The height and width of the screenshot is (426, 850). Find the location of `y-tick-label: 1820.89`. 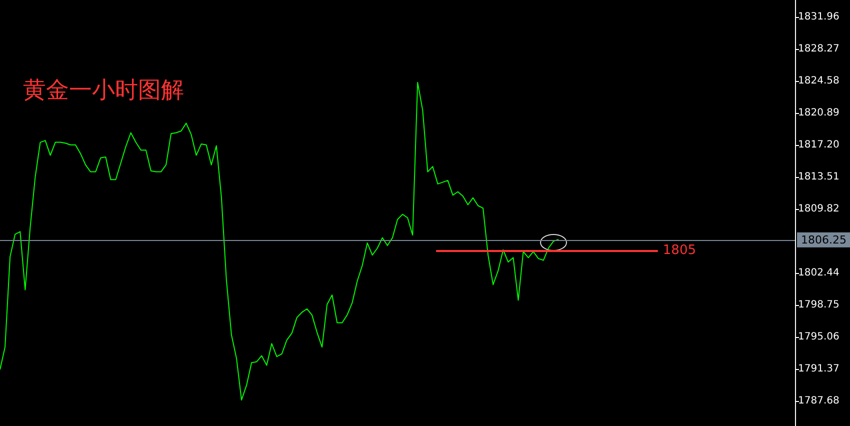

y-tick-label: 1820.89 is located at coordinates (819, 112).